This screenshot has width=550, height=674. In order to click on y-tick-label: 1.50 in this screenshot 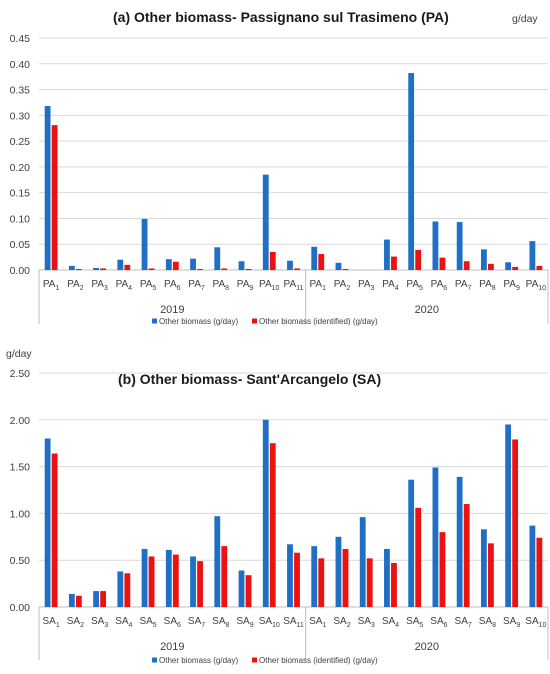, I will do `click(20, 468)`.